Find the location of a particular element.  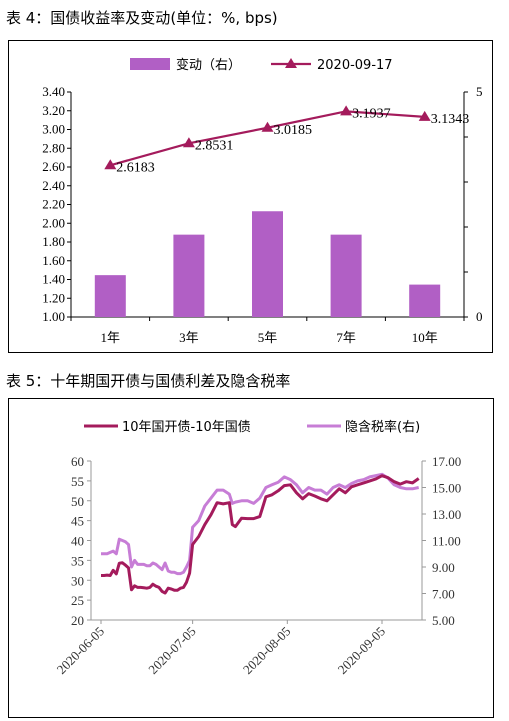

x-tick-label: 2020-09-05 is located at coordinates (362, 651).